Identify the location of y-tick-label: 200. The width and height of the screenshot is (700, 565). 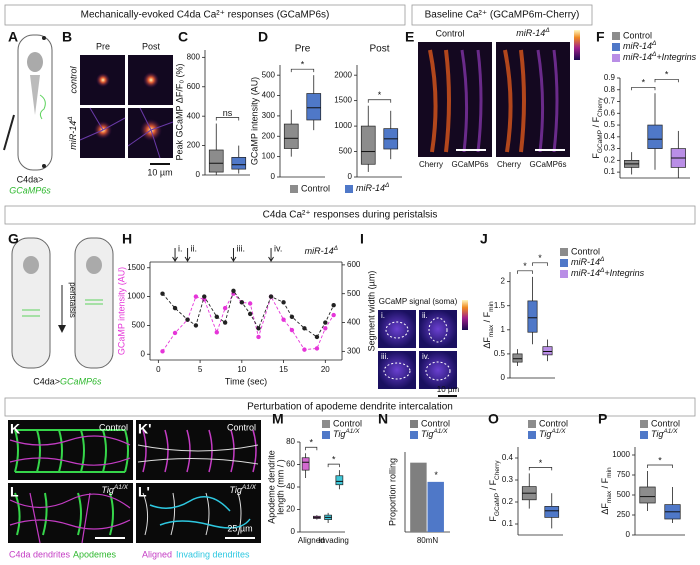
(269, 135).